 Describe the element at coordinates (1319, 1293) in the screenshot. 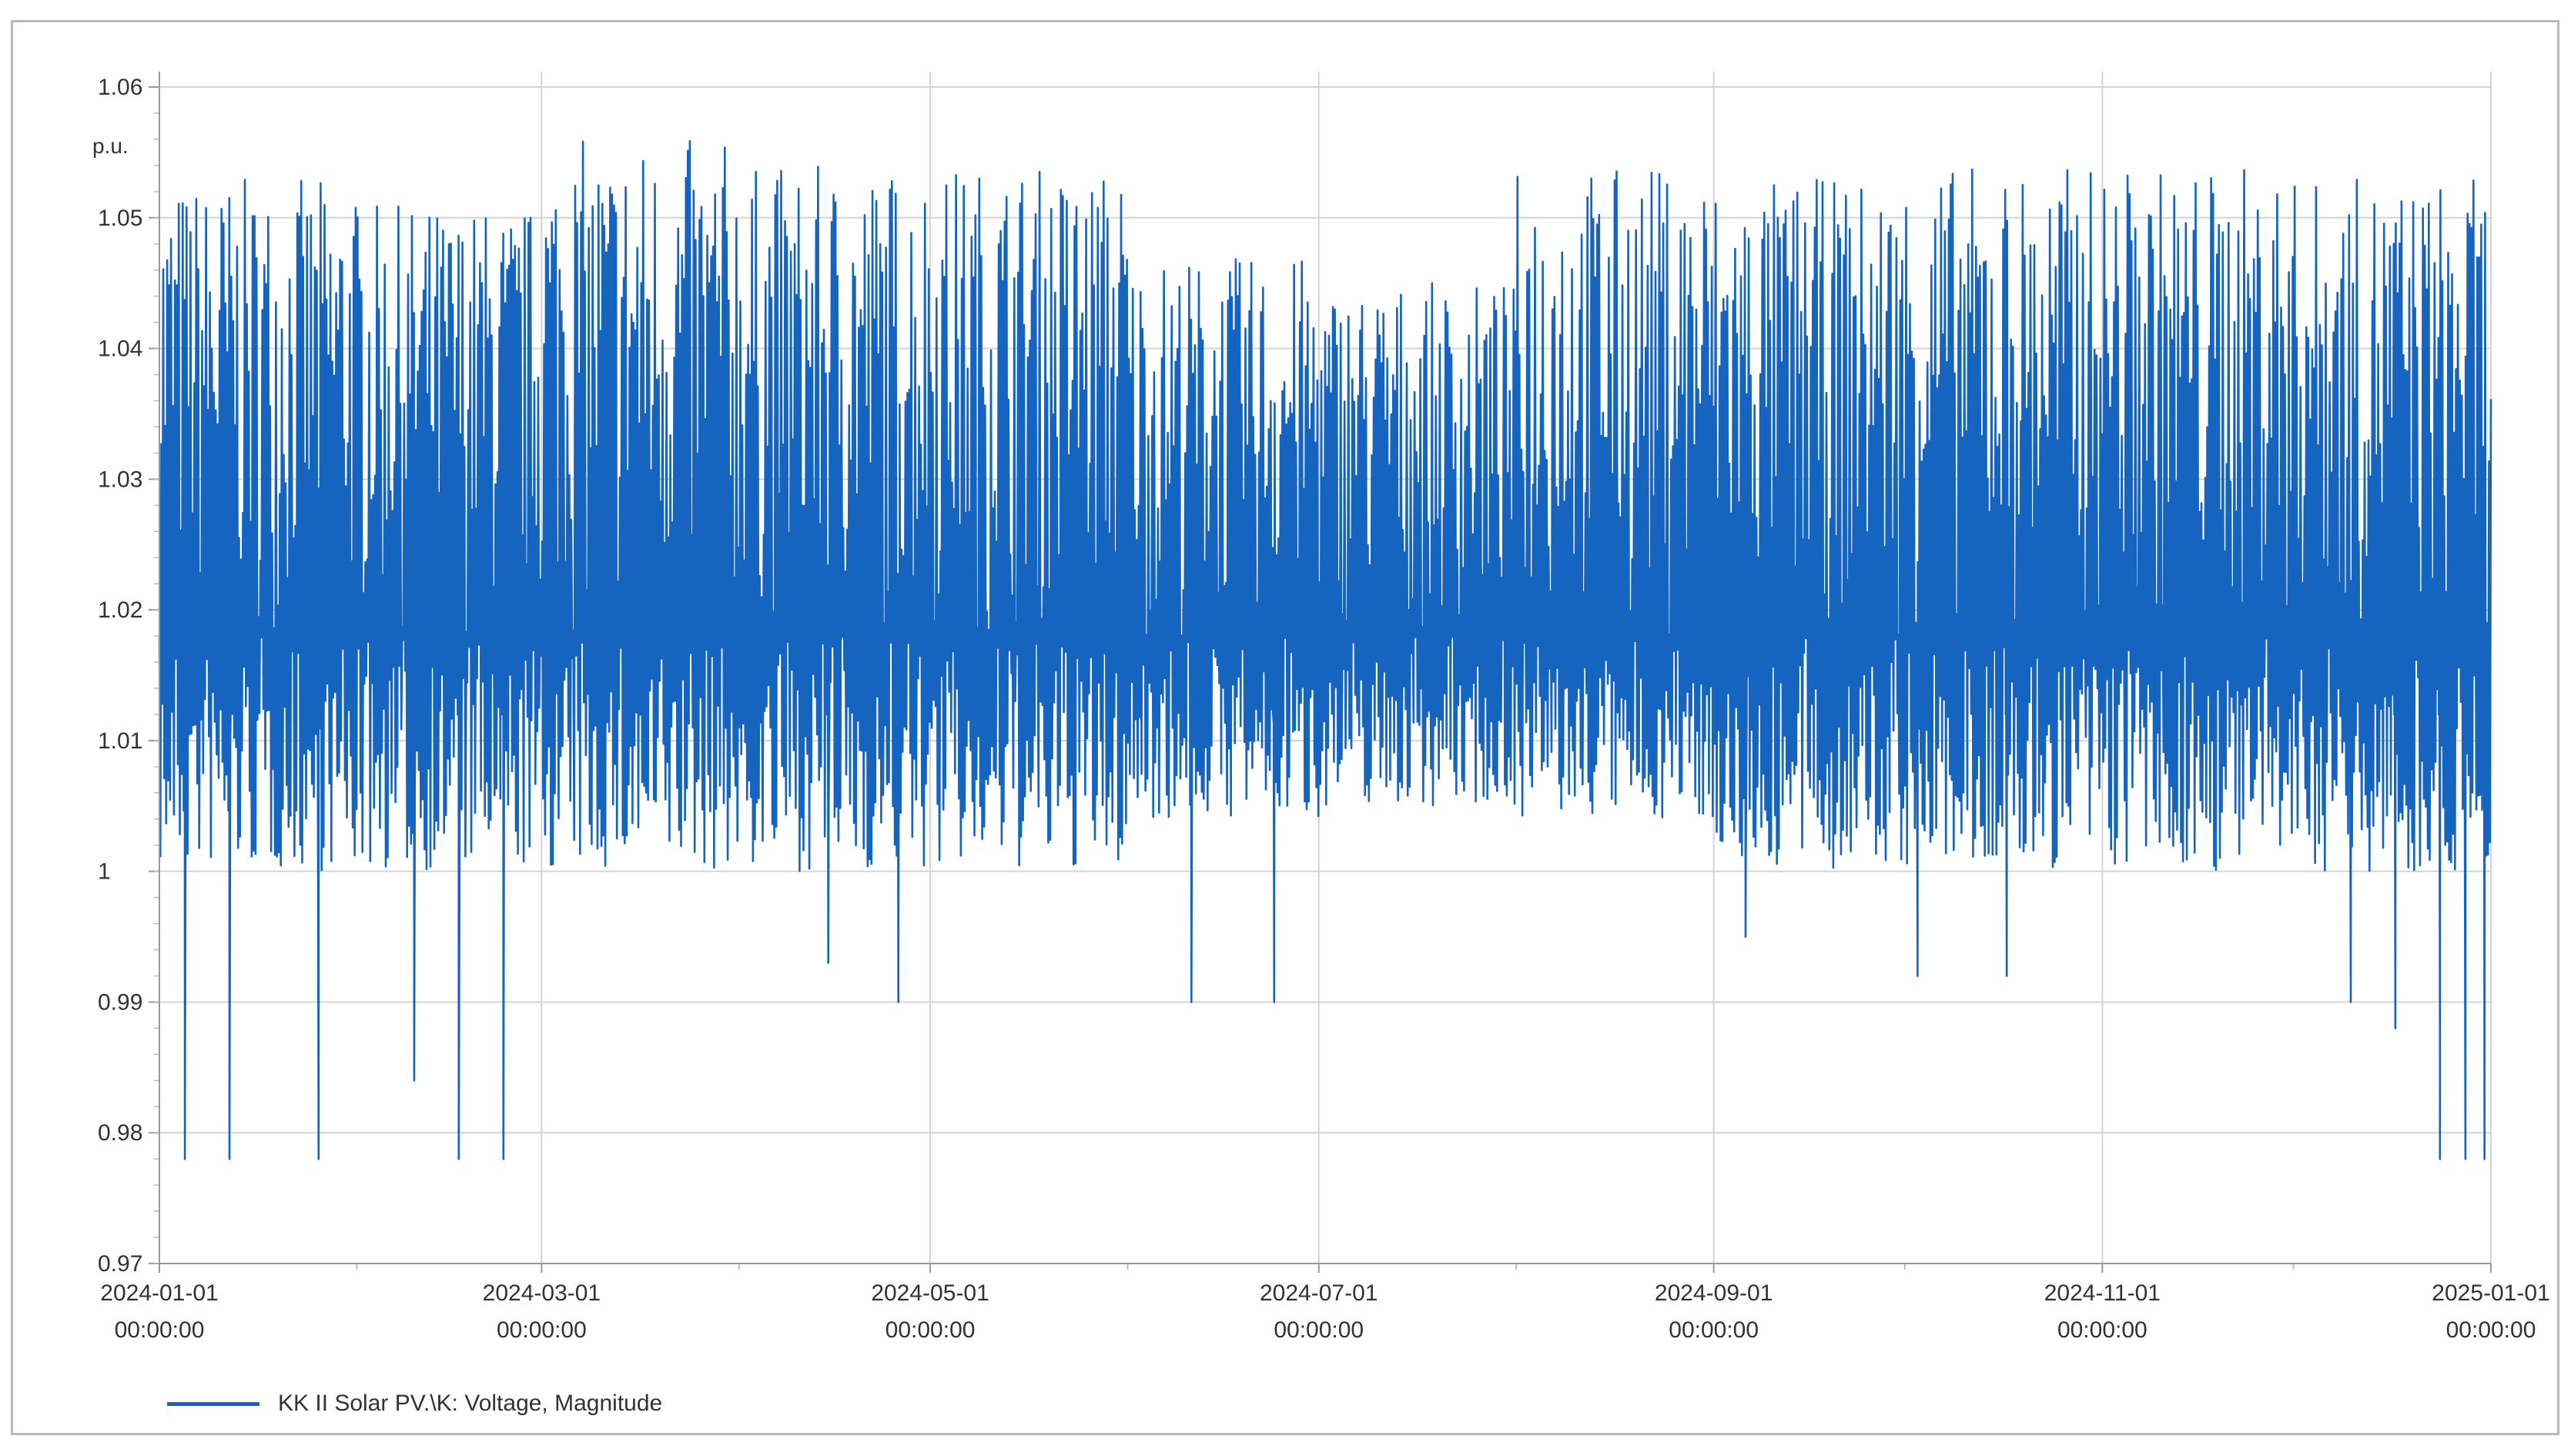

I see `x-tick-label-date: 2024-07-01` at that location.